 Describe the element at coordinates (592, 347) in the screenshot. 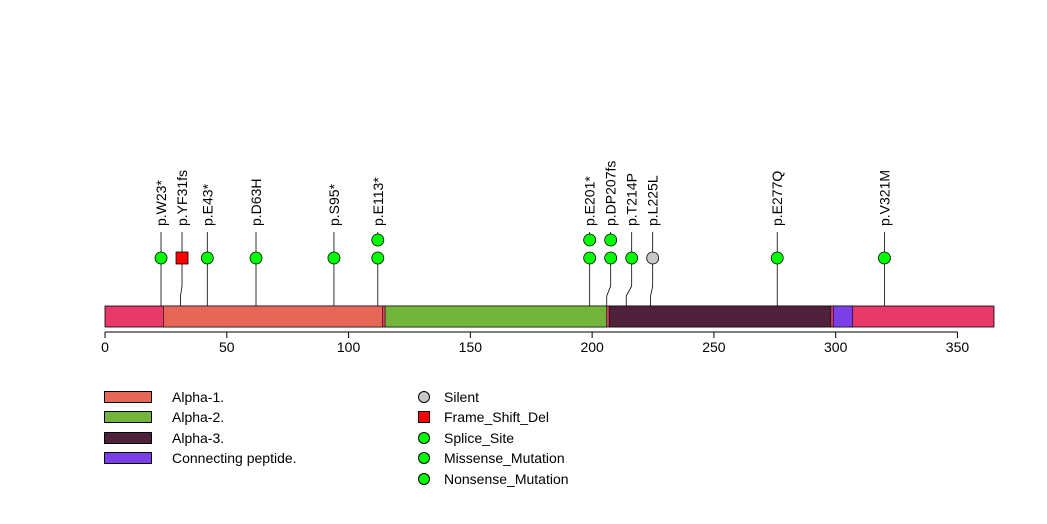

I see `x-tick-label: 200` at that location.